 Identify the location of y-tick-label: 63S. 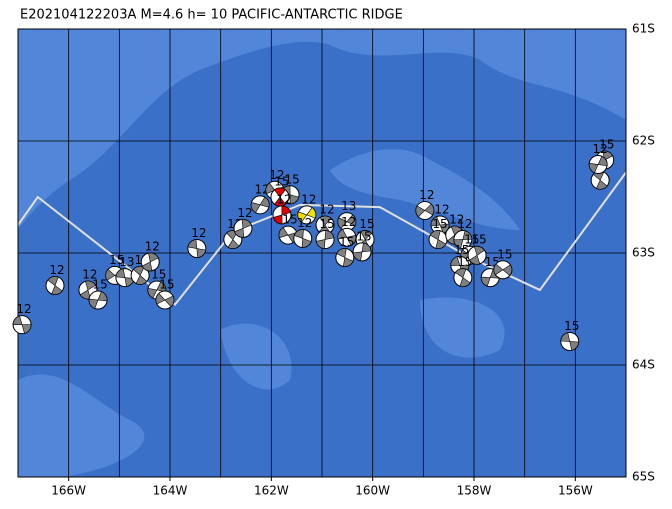
(643, 253).